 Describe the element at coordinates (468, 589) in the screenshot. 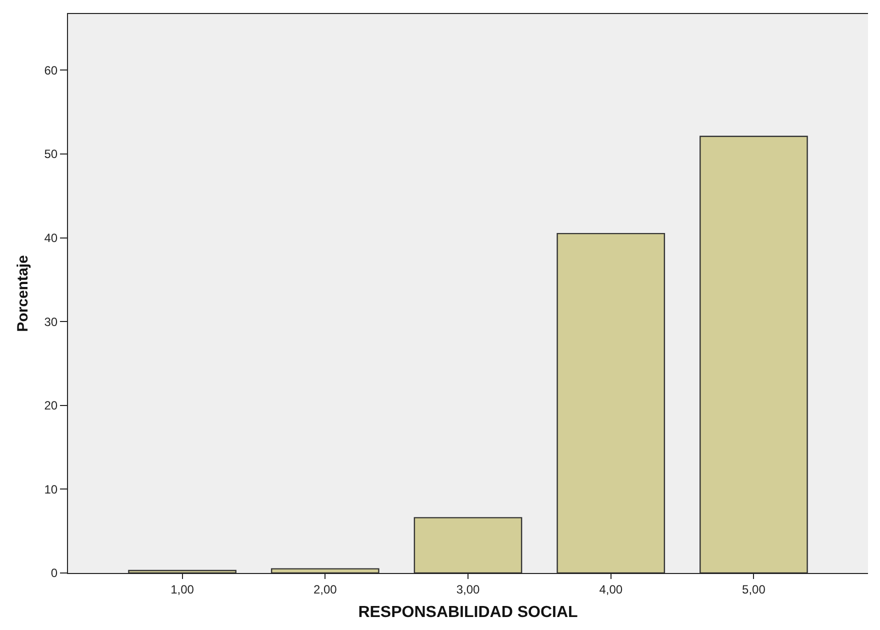

I see `x-tick-label: 3,00` at that location.